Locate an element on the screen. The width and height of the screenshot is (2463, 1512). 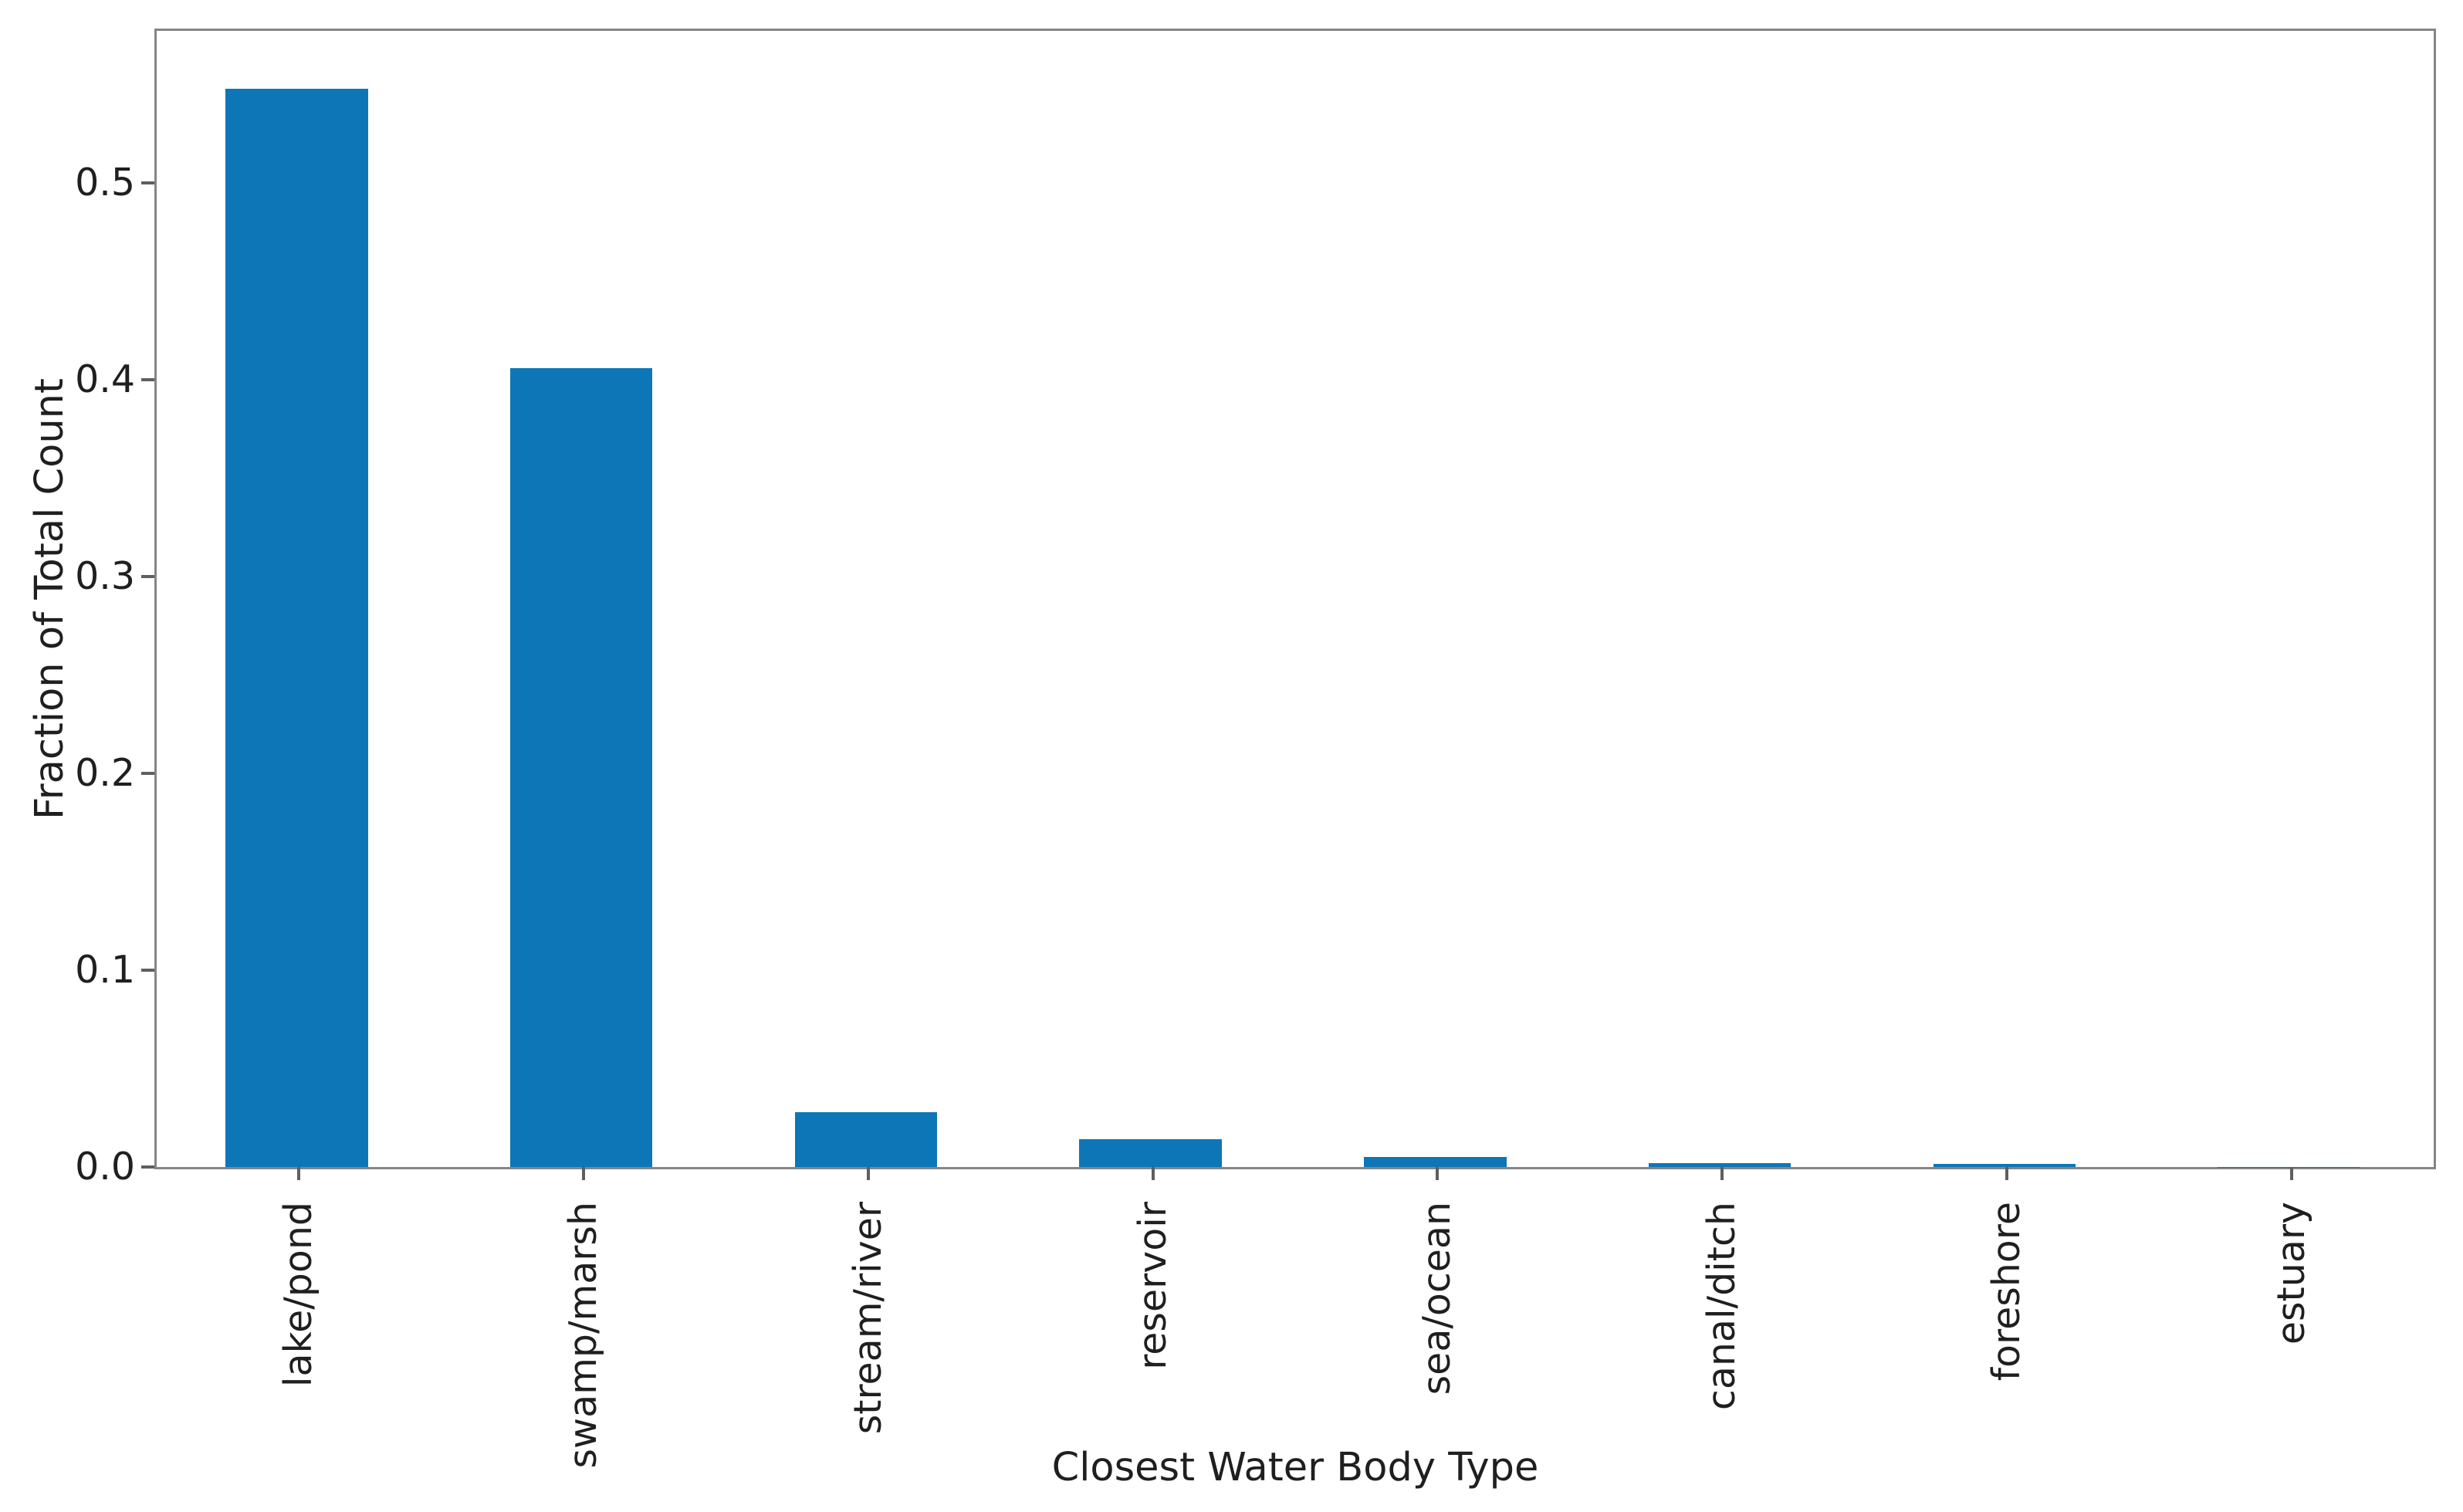
x-tick-label: stream/river is located at coordinates (868, 1318).